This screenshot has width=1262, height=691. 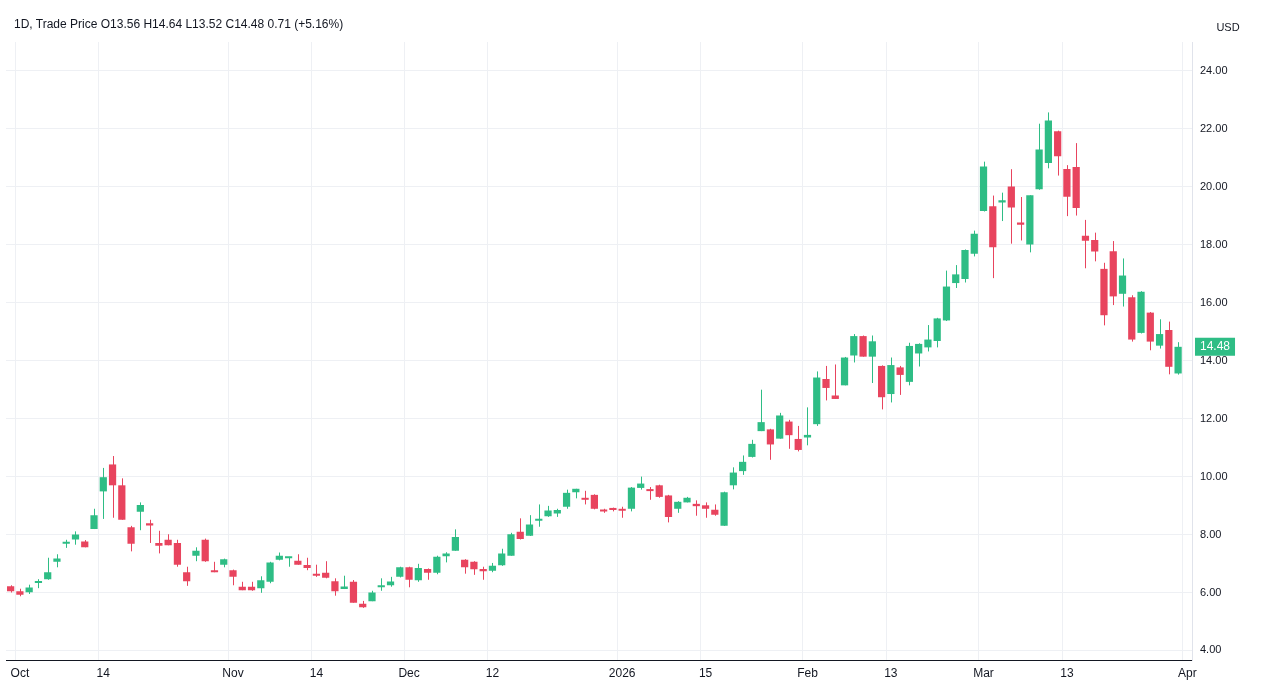 What do you see at coordinates (808, 673) in the screenshot?
I see `x-tick-label: Feb` at bounding box center [808, 673].